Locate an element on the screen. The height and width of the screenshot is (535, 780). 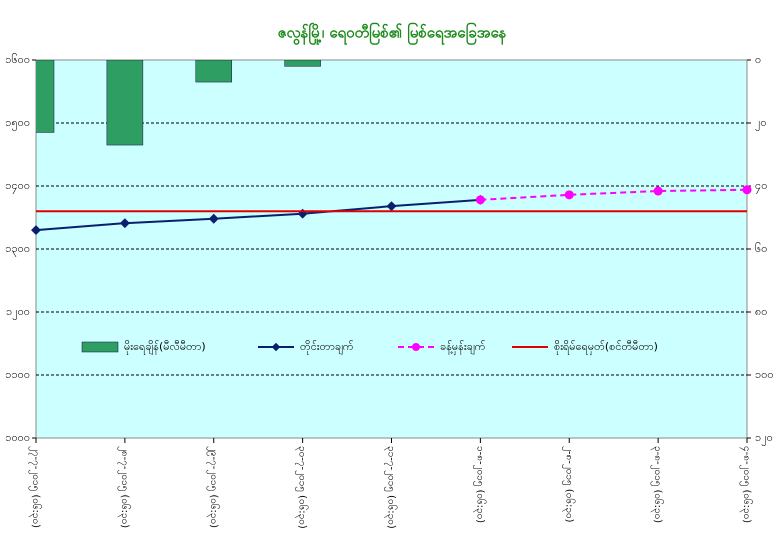
y-tick-label: ၁၄၀၀ is located at coordinates (17, 186).